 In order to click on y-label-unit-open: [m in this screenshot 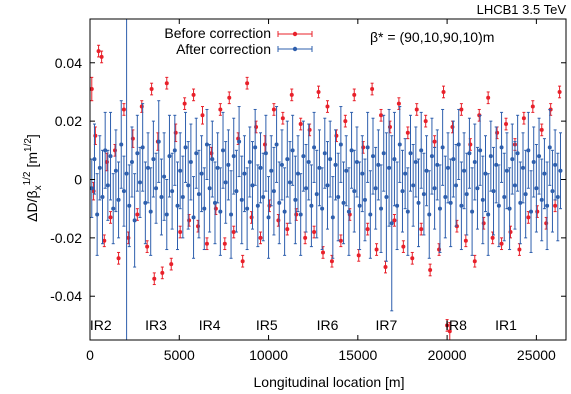, I will do `click(32, 160)`.